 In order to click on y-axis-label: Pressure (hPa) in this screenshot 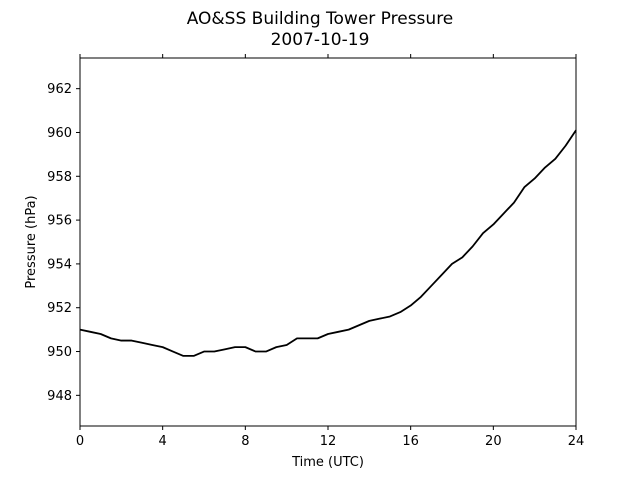, I will do `click(31, 241)`.